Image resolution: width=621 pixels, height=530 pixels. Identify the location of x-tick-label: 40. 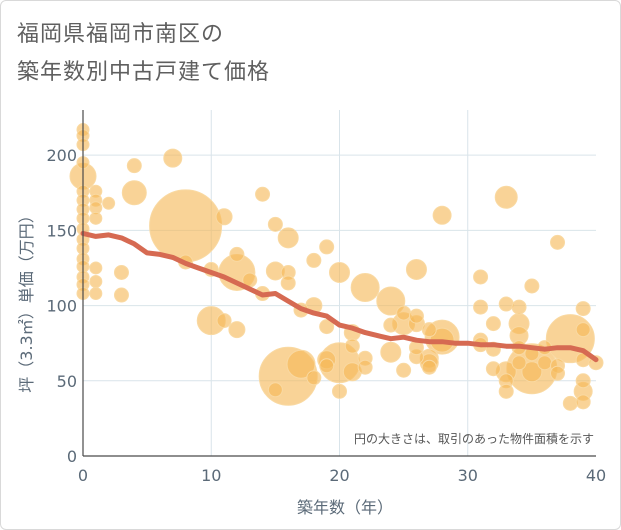
(596, 475).